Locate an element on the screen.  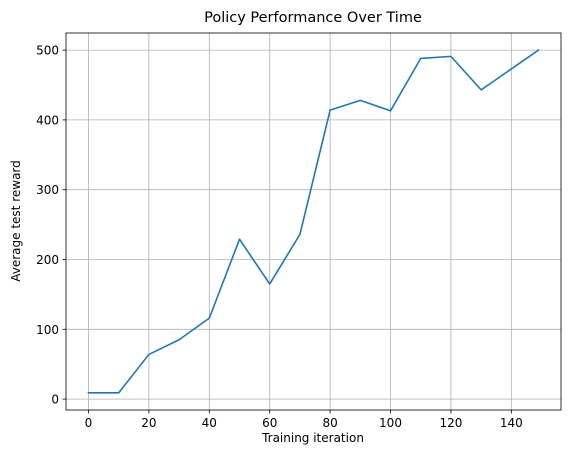
y-tick-label: 200 is located at coordinates (47, 260).